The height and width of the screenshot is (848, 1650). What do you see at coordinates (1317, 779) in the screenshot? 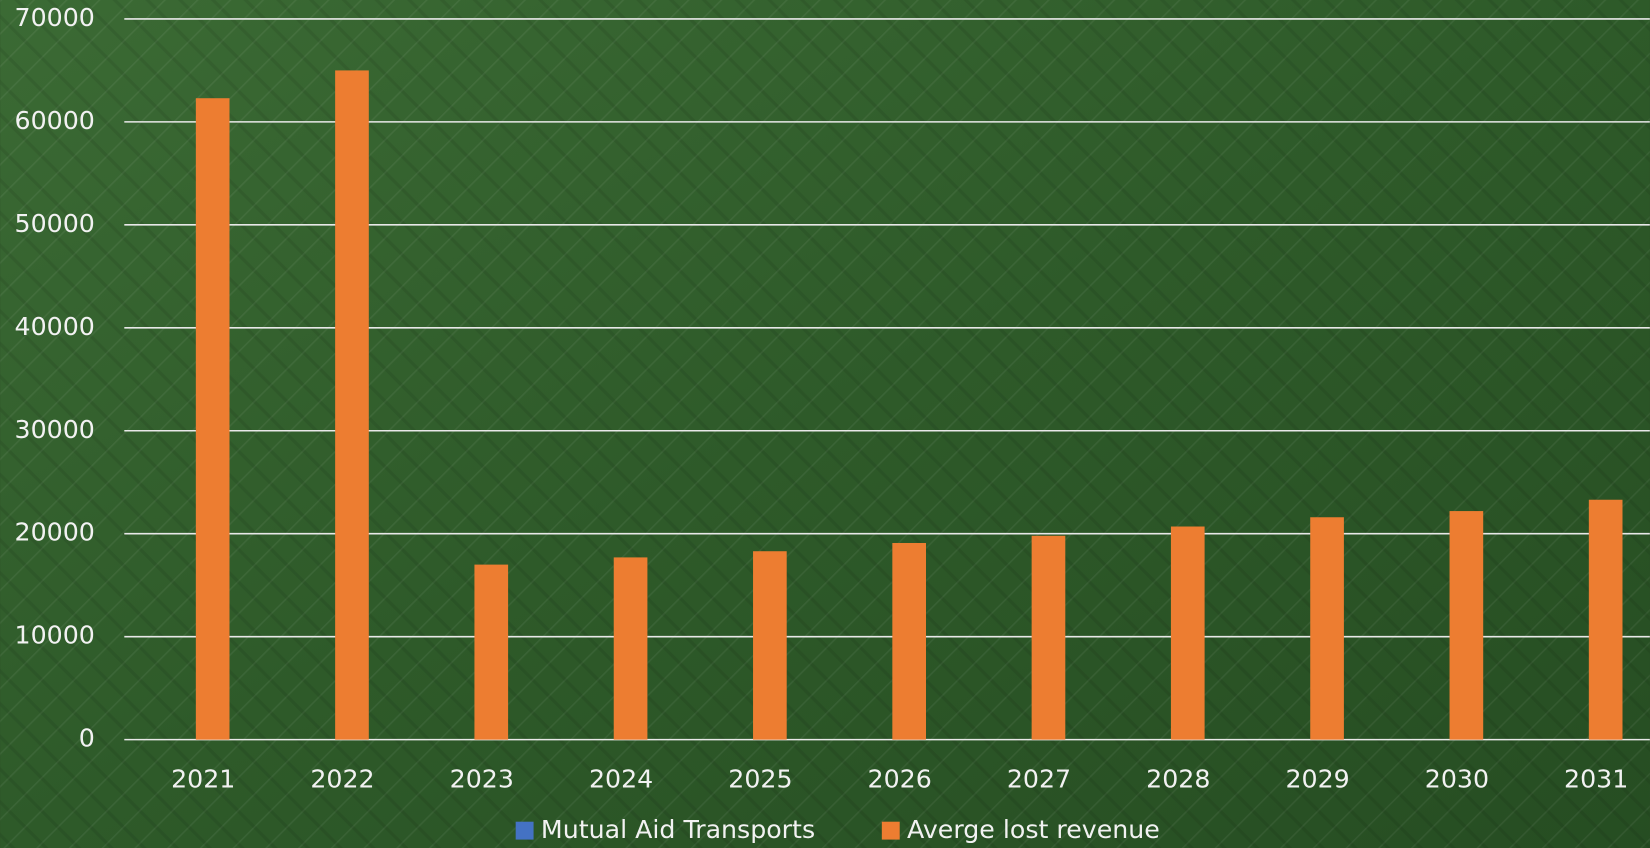
I see `x-tick-label: 2029` at bounding box center [1317, 779].